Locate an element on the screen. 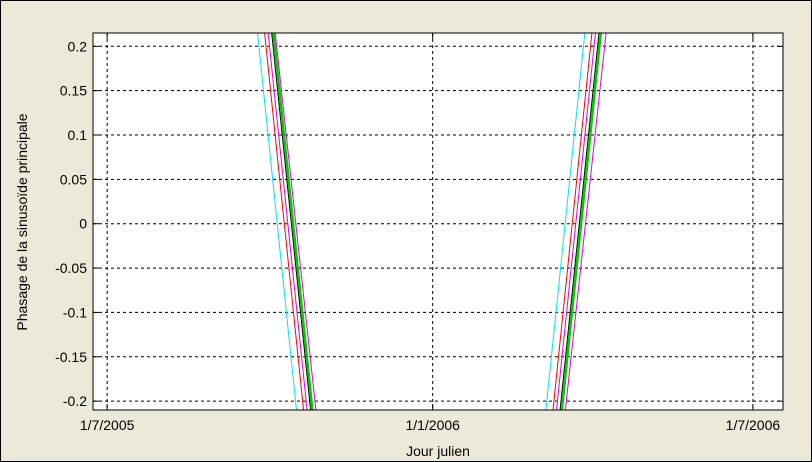 The height and width of the screenshot is (462, 812). x-tick-label: 1/1/2006 is located at coordinates (432, 425).